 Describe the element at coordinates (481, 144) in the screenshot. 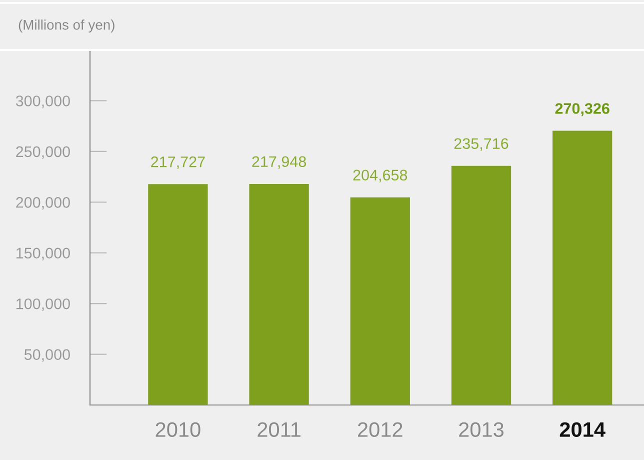

I see `data-label: 235,716` at that location.